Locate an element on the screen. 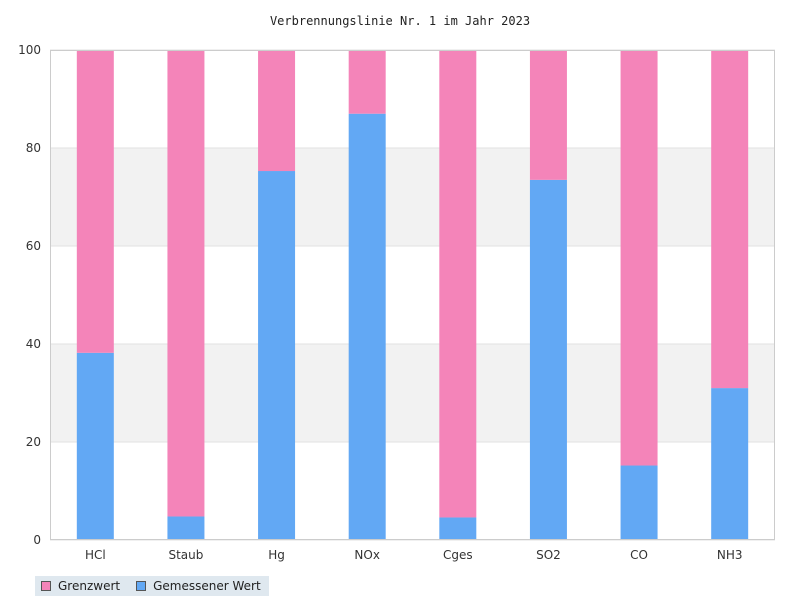 The image size is (800, 615). x-tick-label: Hg is located at coordinates (276, 555).